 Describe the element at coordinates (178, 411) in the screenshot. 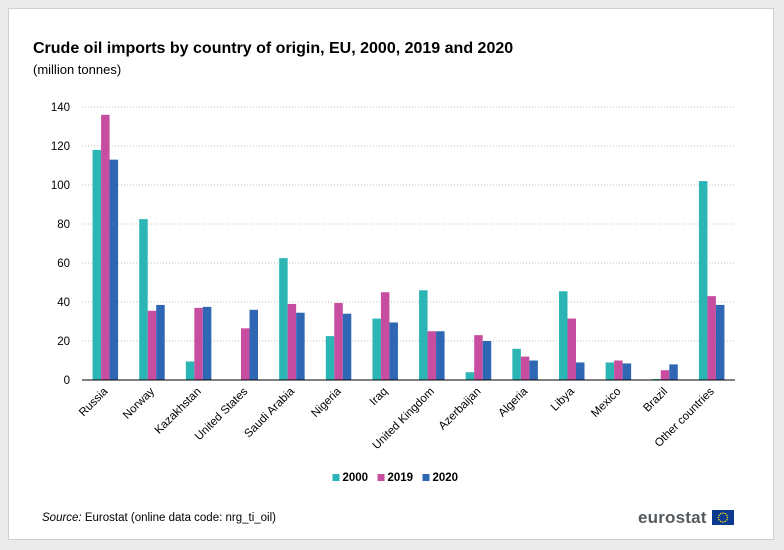

I see `x-tick-label: Kazakhstan` at that location.